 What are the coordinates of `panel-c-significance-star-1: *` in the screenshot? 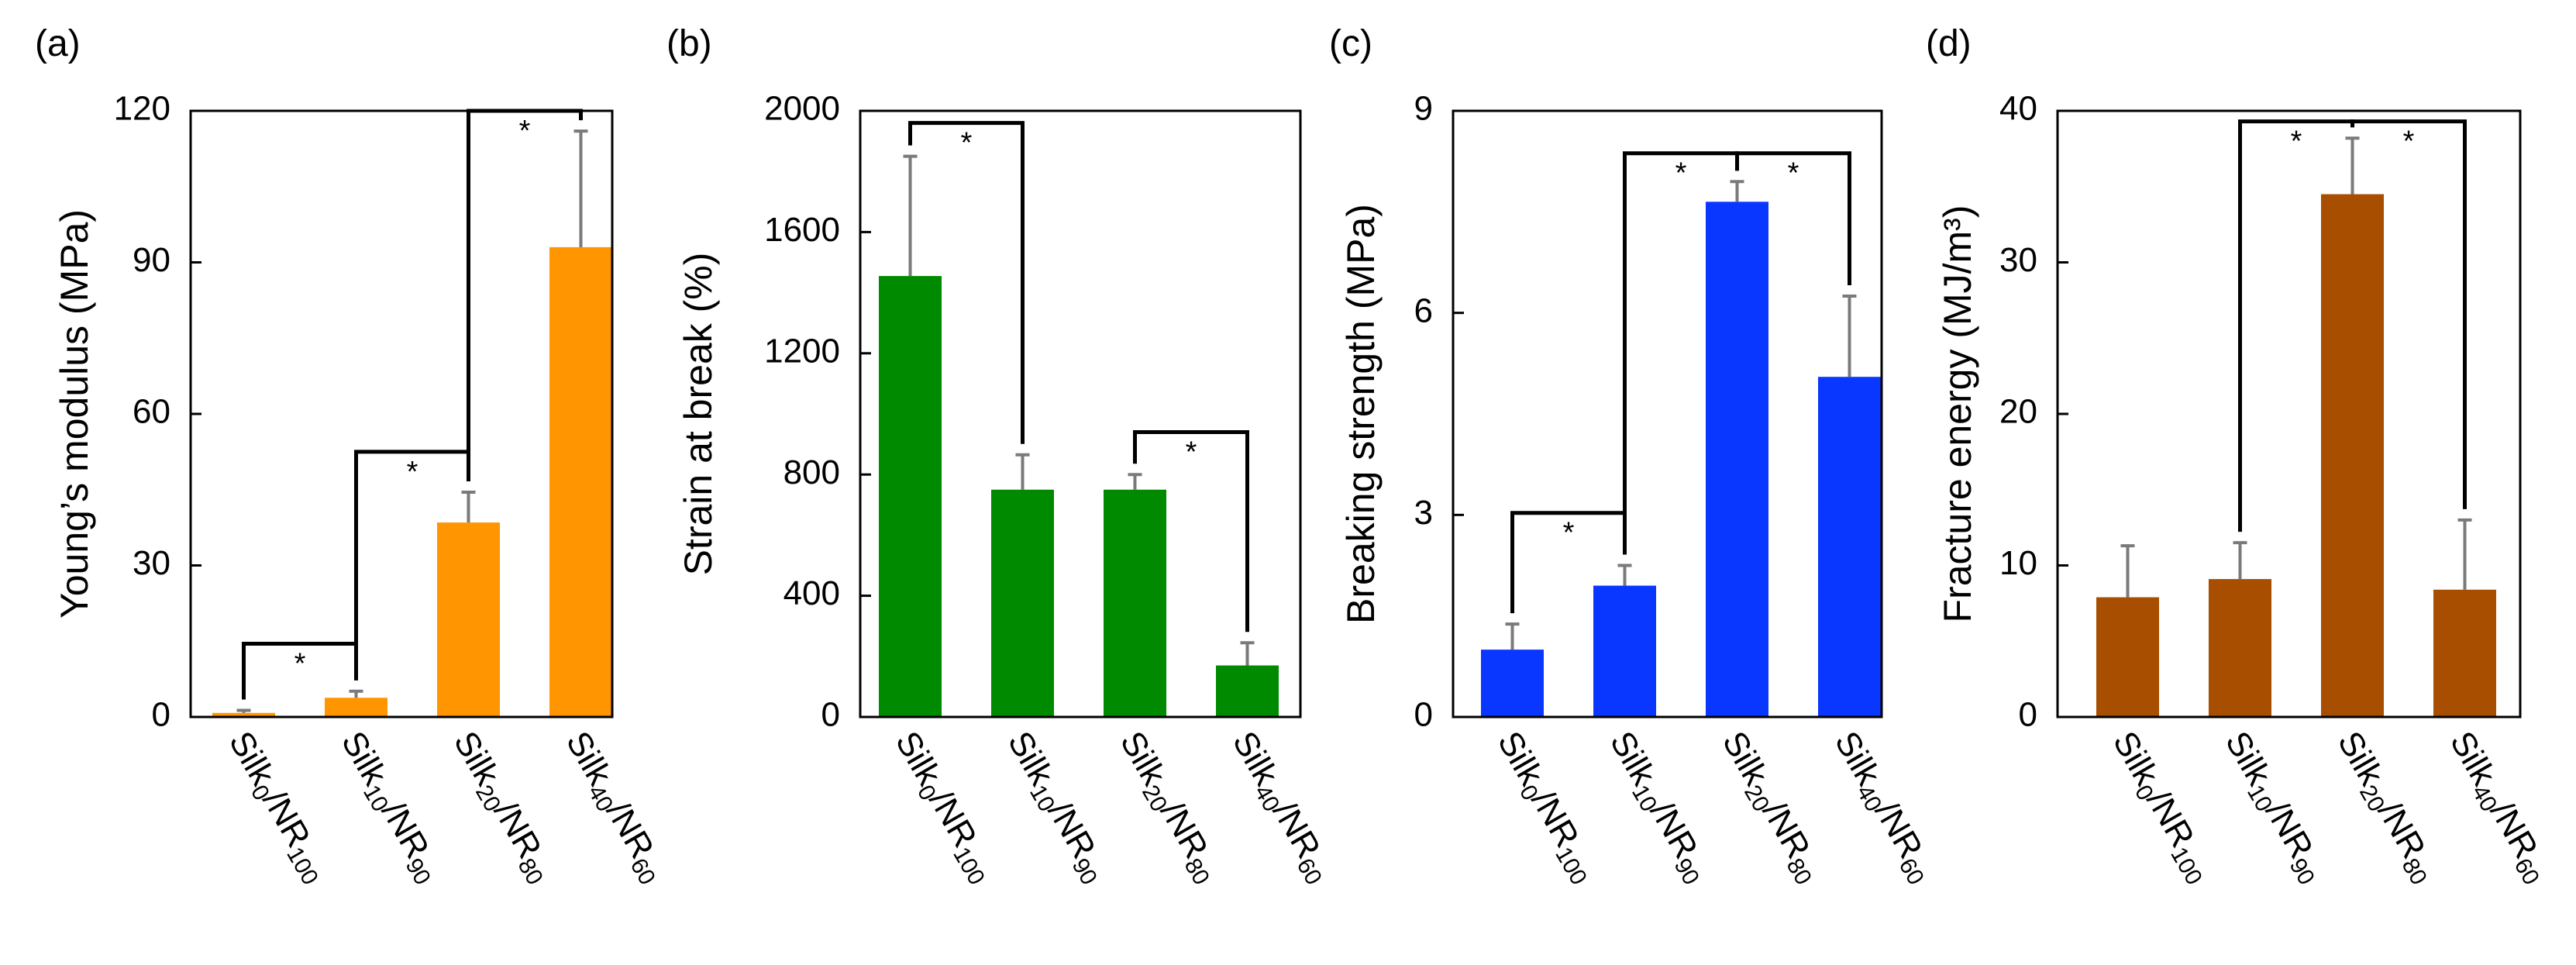 It's located at (1569, 533).